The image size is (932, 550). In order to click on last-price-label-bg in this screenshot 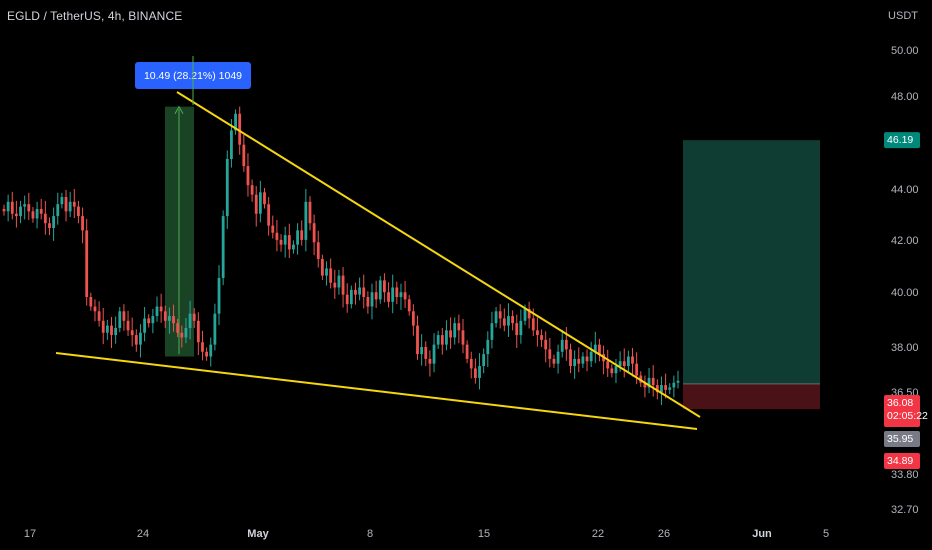, I will do `click(902, 411)`.